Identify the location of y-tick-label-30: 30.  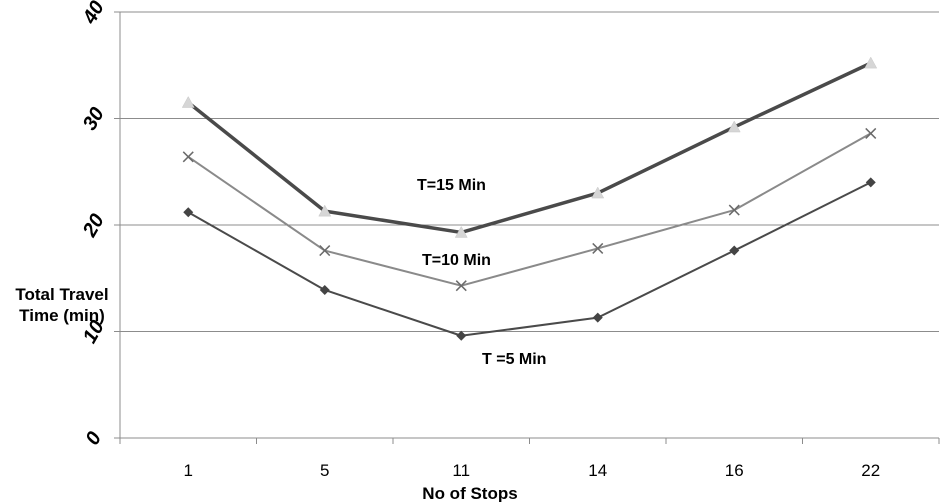
(94, 119).